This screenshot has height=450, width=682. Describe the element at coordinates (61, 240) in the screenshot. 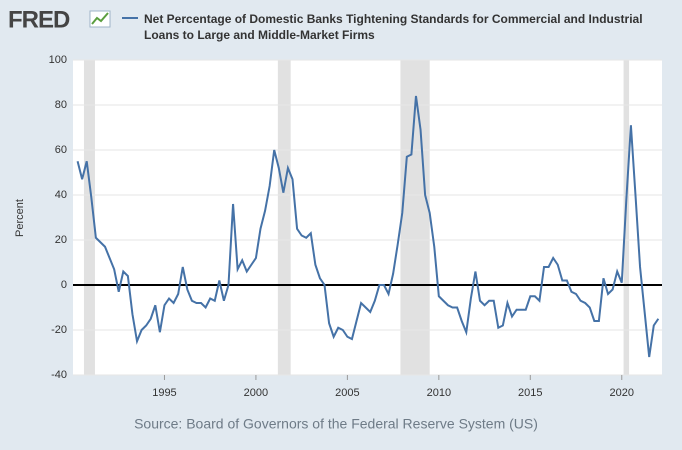

I see `y-tick-label: 20` at that location.